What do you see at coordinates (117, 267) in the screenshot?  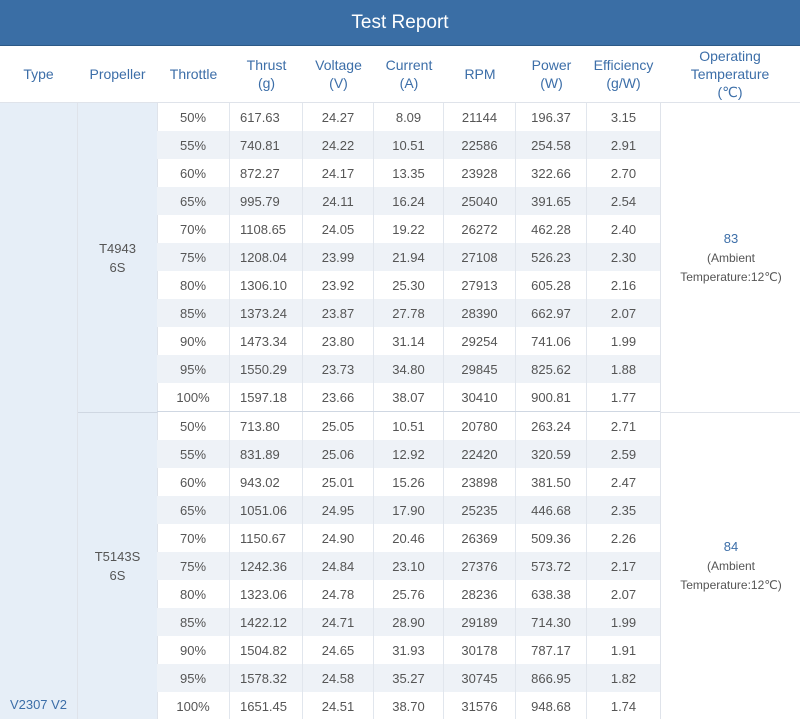 I see `propeller-cells: 6S` at bounding box center [117, 267].